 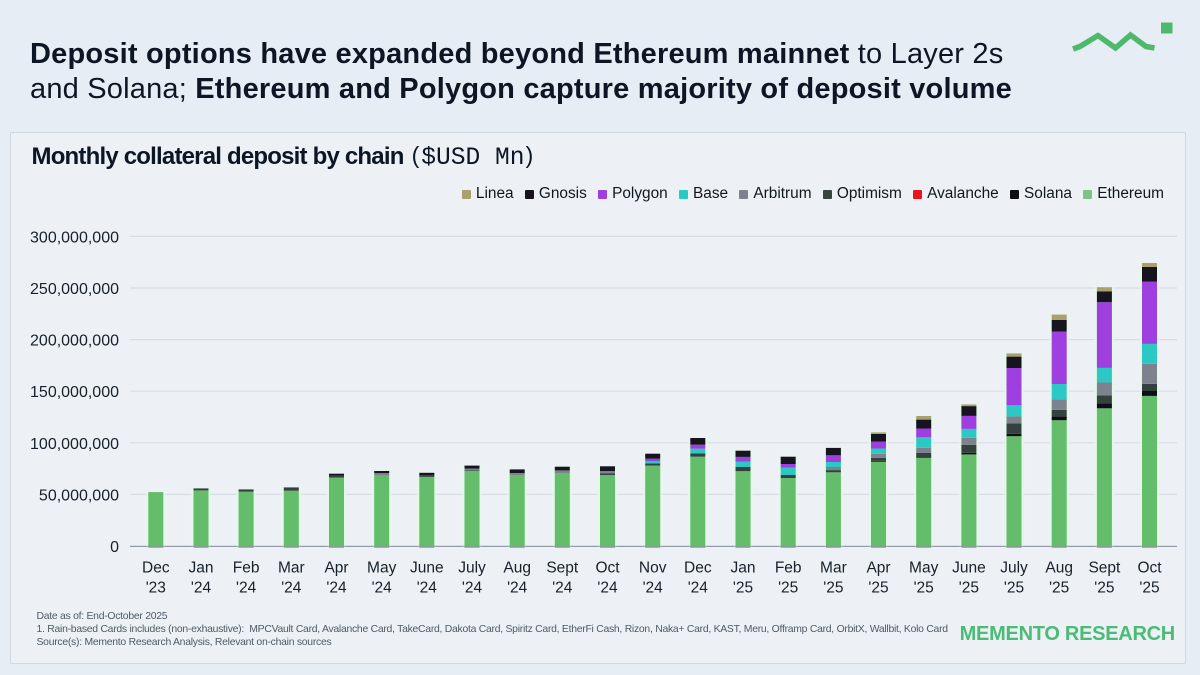 What do you see at coordinates (79, 495) in the screenshot?
I see `svg-text: 50,000,000` at bounding box center [79, 495].